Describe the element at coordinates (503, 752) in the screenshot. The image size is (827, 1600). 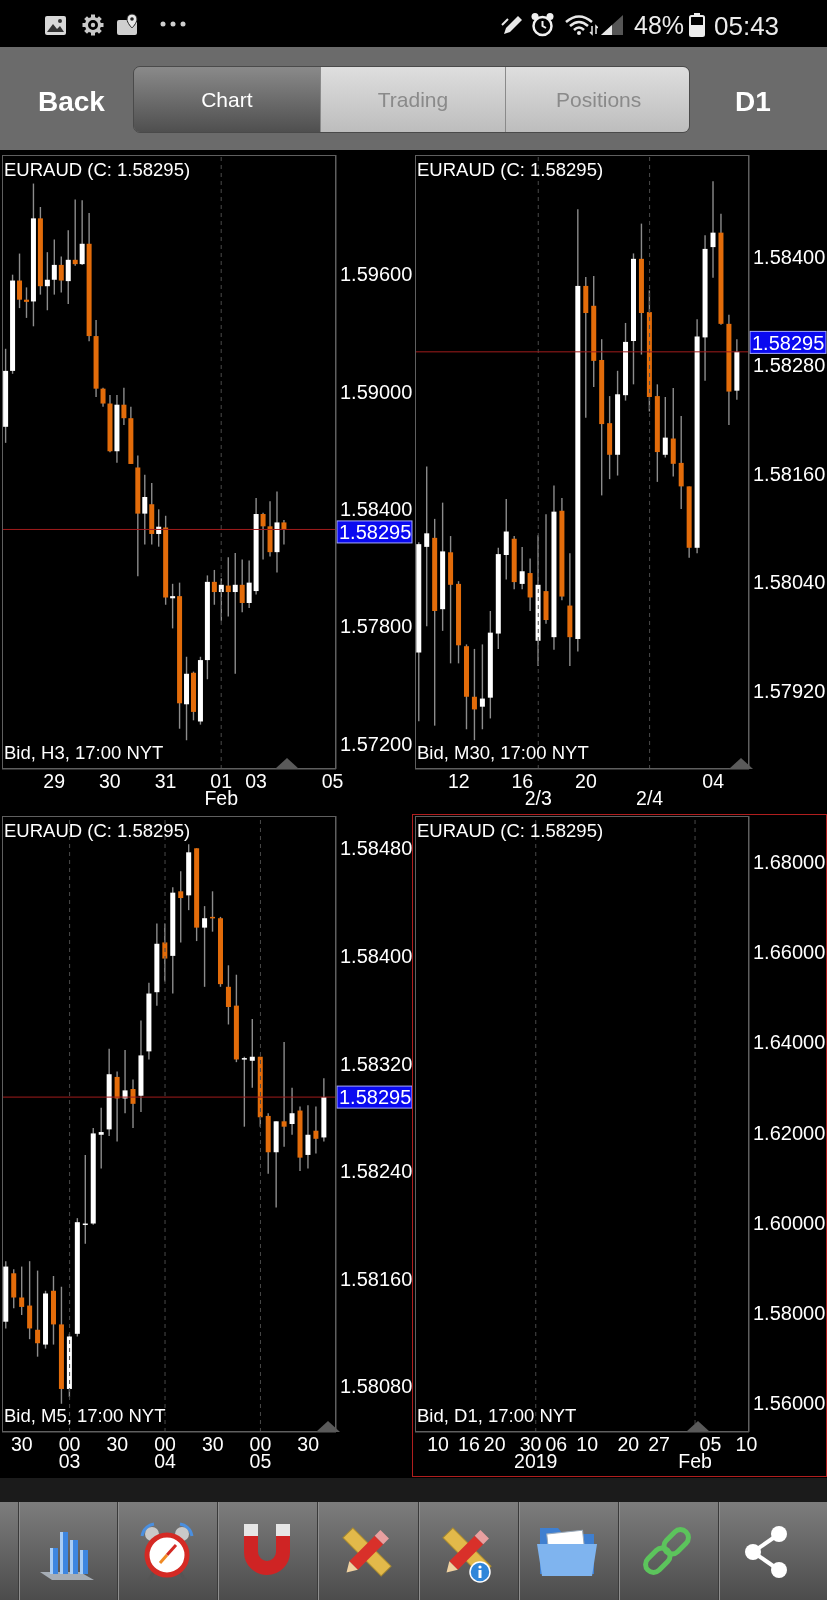
I see `annotation: Bid, M30, 17:00 NYT` at that location.